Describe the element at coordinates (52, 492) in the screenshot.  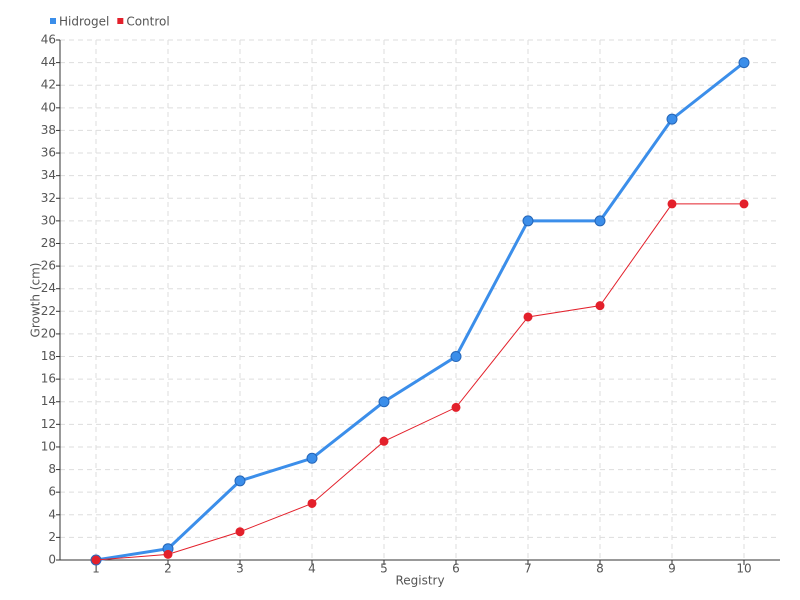
I see `y-tick-label: 6` at that location.